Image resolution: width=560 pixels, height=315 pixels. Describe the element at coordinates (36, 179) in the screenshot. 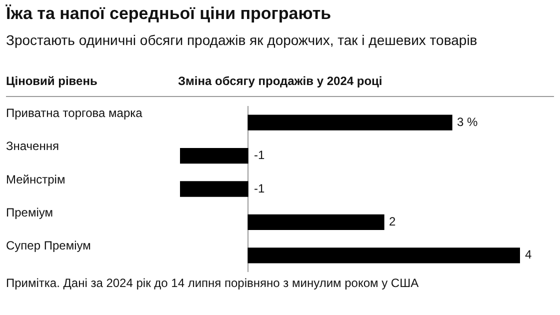

I see `y-tick-label: Мейнстрім` at that location.